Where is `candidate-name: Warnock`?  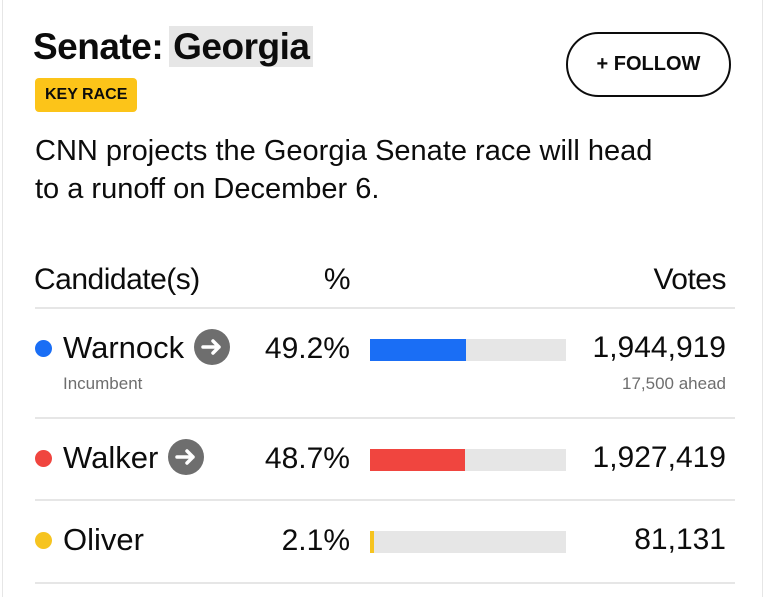 candidate-name: Warnock is located at coordinates (124, 347).